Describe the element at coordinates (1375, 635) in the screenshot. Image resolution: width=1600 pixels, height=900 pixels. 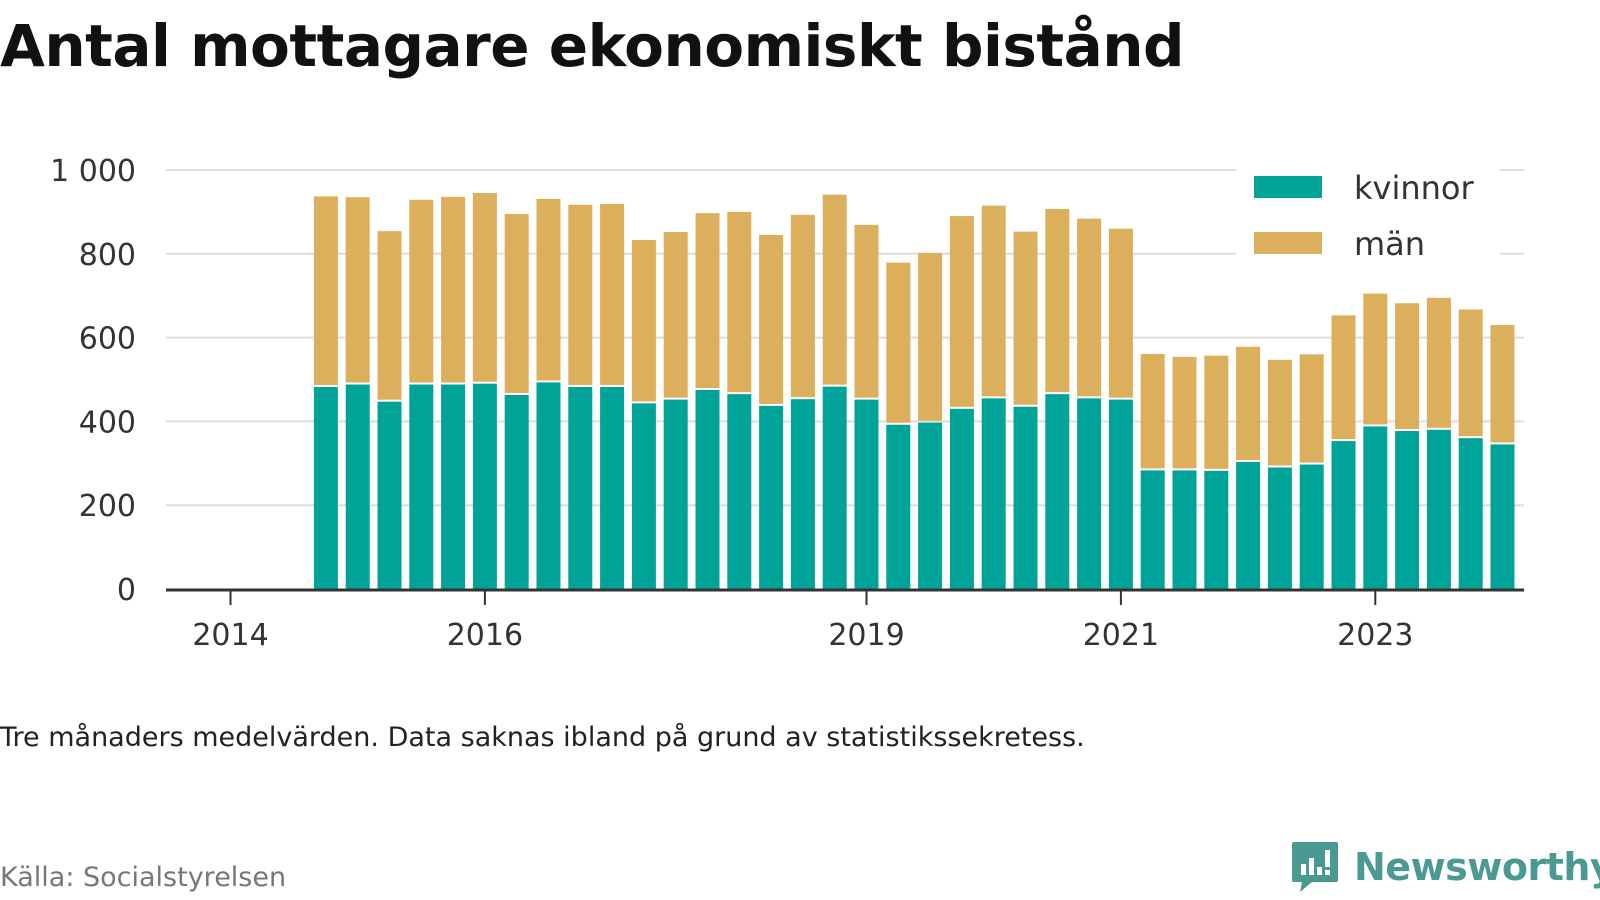
I see `x-tick-label: 2023` at that location.